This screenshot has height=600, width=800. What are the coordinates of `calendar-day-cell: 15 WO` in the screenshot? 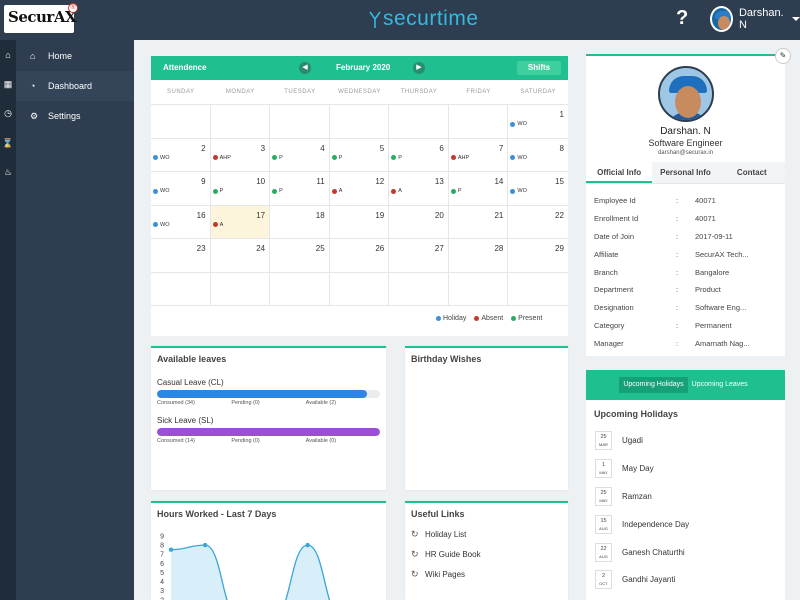 It's located at (538, 189).